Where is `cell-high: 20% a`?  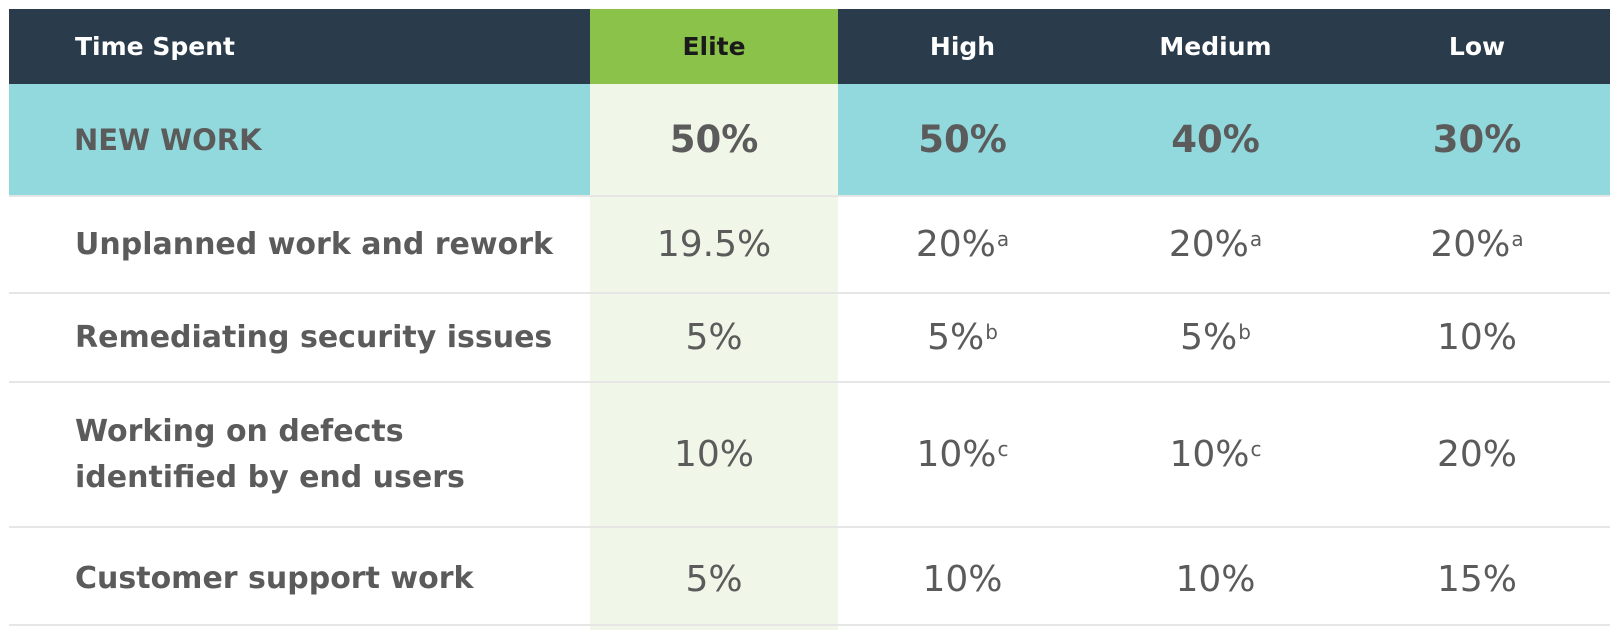
cell-high: 20% a is located at coordinates (962, 244).